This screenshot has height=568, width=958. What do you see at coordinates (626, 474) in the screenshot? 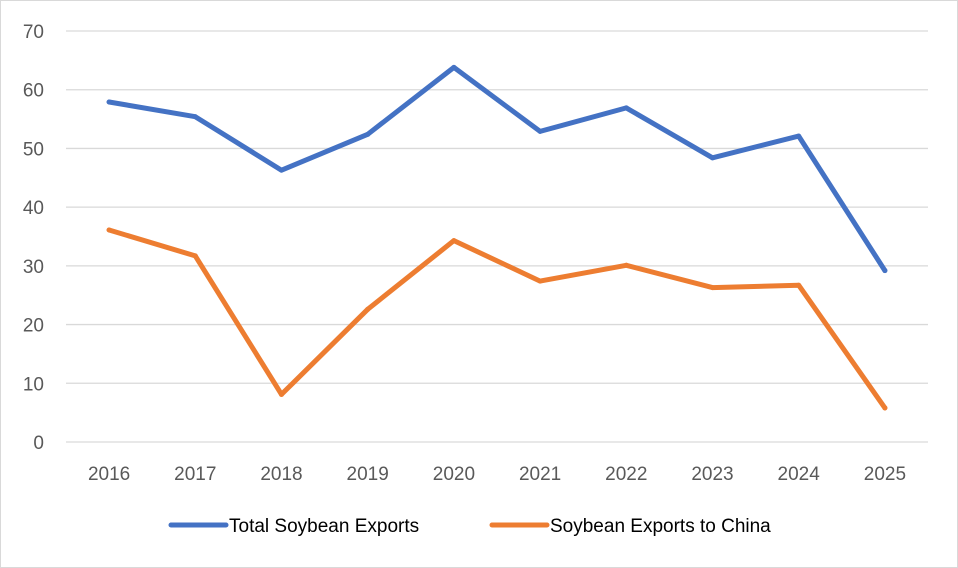
I see `x-tick-label: 2022` at bounding box center [626, 474].